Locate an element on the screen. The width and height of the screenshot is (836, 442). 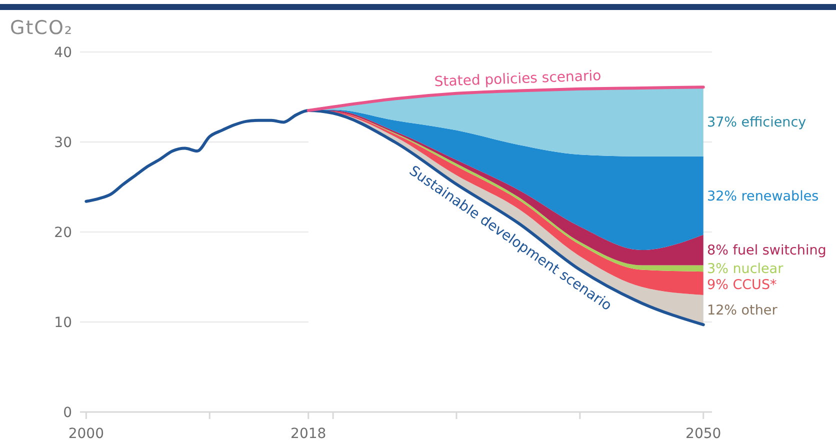
series-label: 12% other is located at coordinates (742, 310).